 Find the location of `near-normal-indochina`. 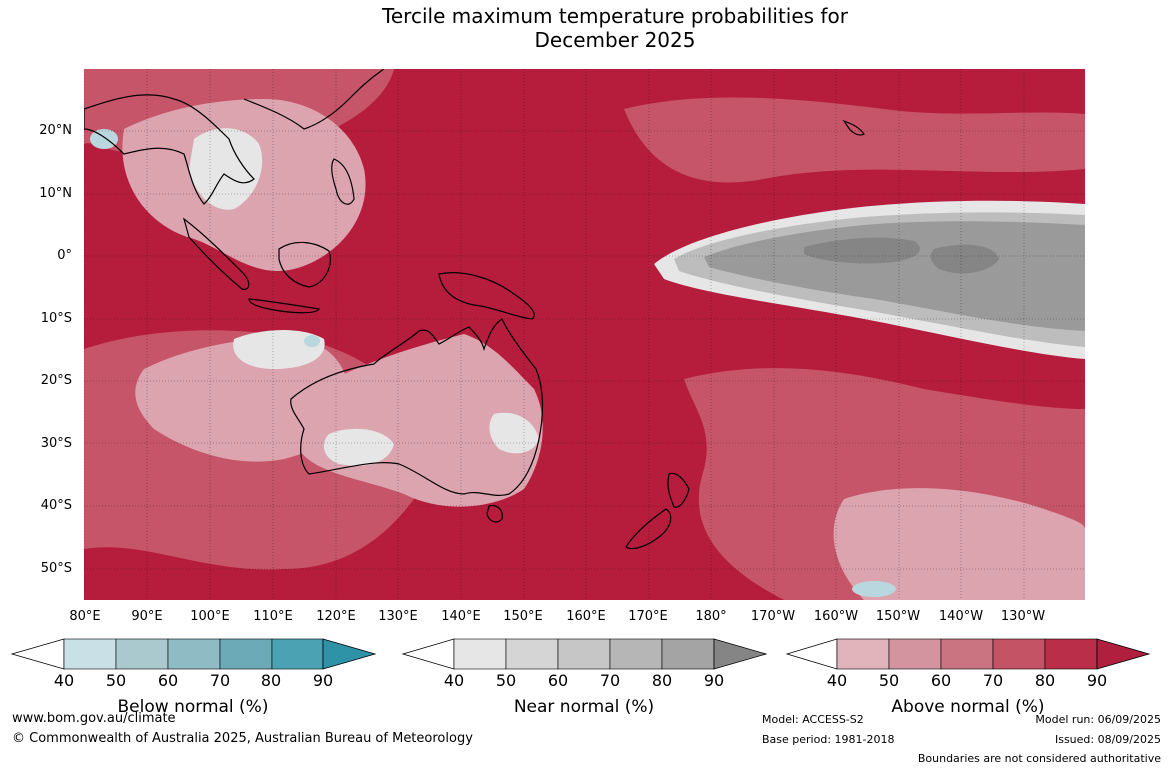

near-normal-indochina is located at coordinates (226, 169).